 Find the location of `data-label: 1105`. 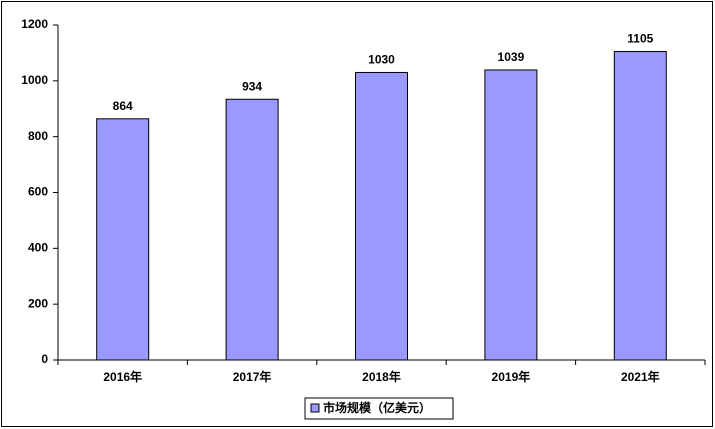

data-label: 1105 is located at coordinates (640, 39).